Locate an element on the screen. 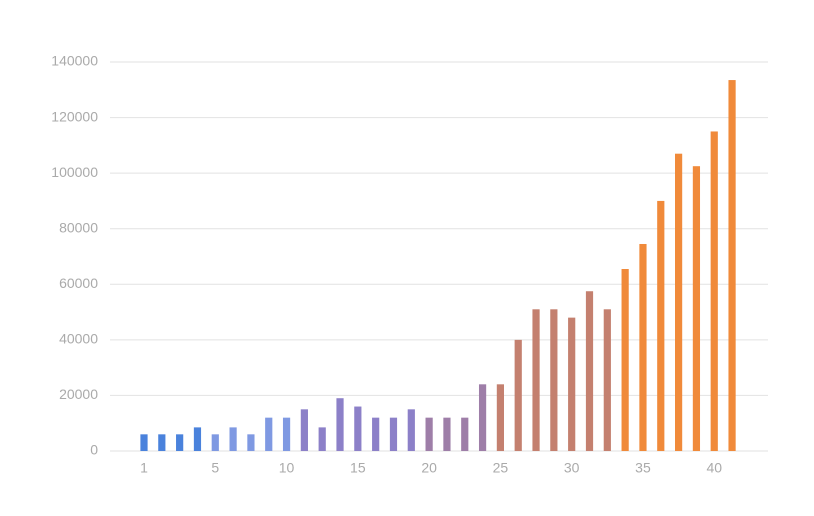 The image size is (814, 516). x-tick-label: 20 is located at coordinates (429, 468).